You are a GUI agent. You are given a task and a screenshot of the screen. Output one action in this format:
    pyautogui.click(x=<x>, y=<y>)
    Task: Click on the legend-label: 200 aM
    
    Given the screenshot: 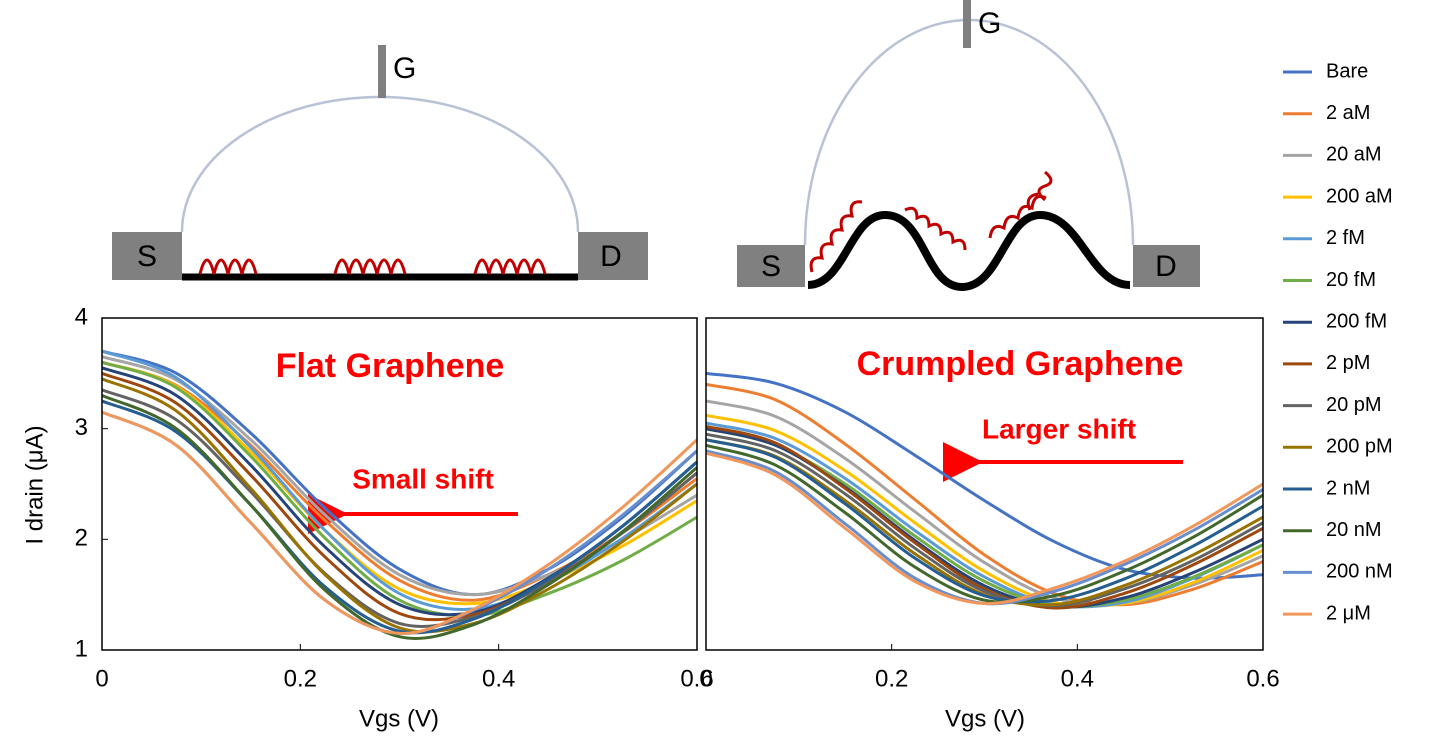 What is the action you would take?
    pyautogui.click(x=1359, y=196)
    